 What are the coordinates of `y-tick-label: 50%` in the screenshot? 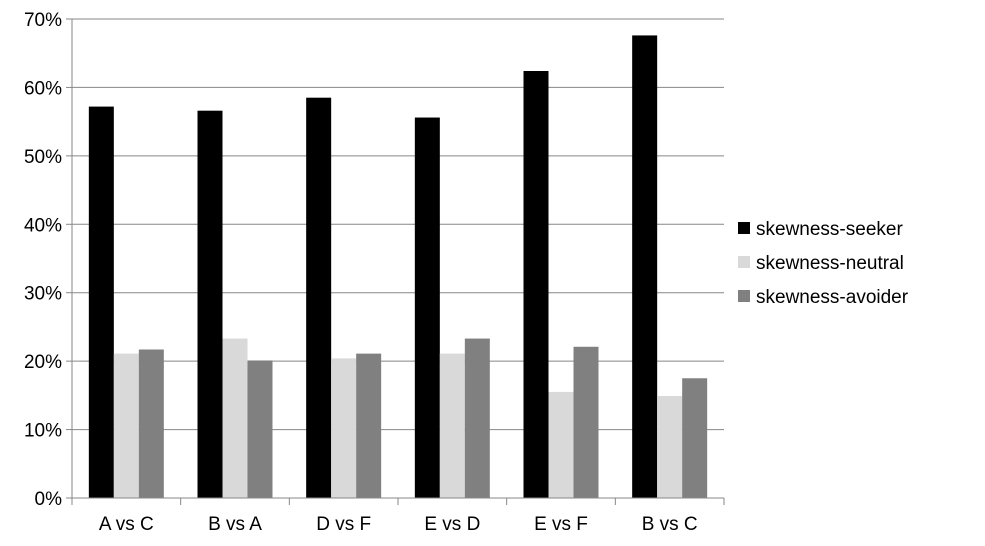 It's located at (43, 157).